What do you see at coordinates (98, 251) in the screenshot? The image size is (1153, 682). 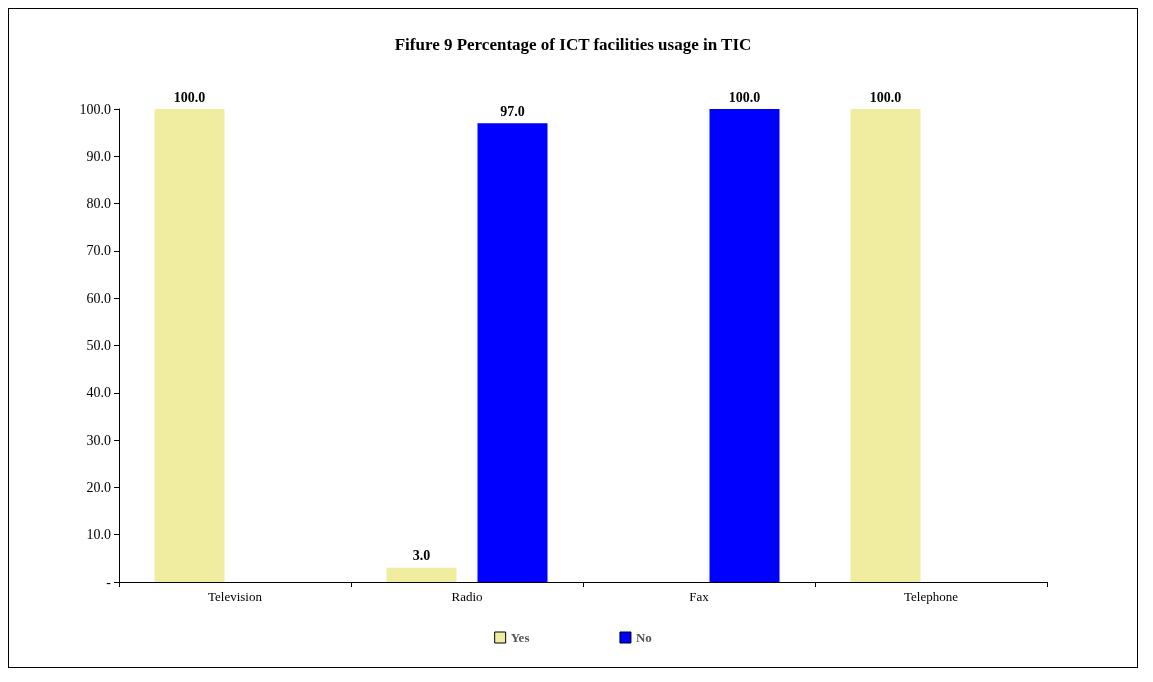 I see `y-tick-label: 70.0` at bounding box center [98, 251].